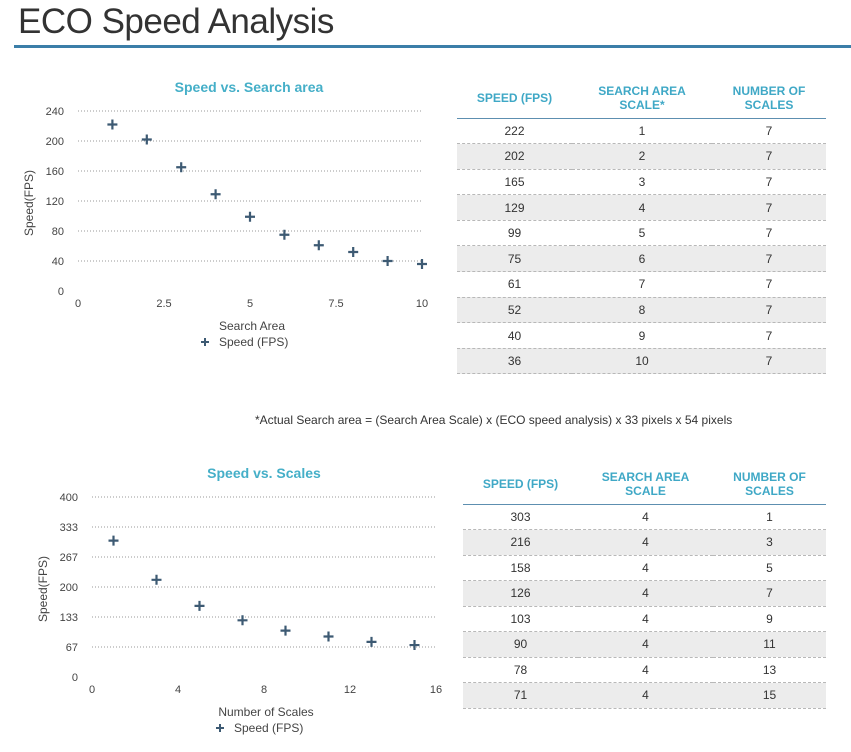  What do you see at coordinates (769, 670) in the screenshot?
I see `table-cell: 13` at bounding box center [769, 670].